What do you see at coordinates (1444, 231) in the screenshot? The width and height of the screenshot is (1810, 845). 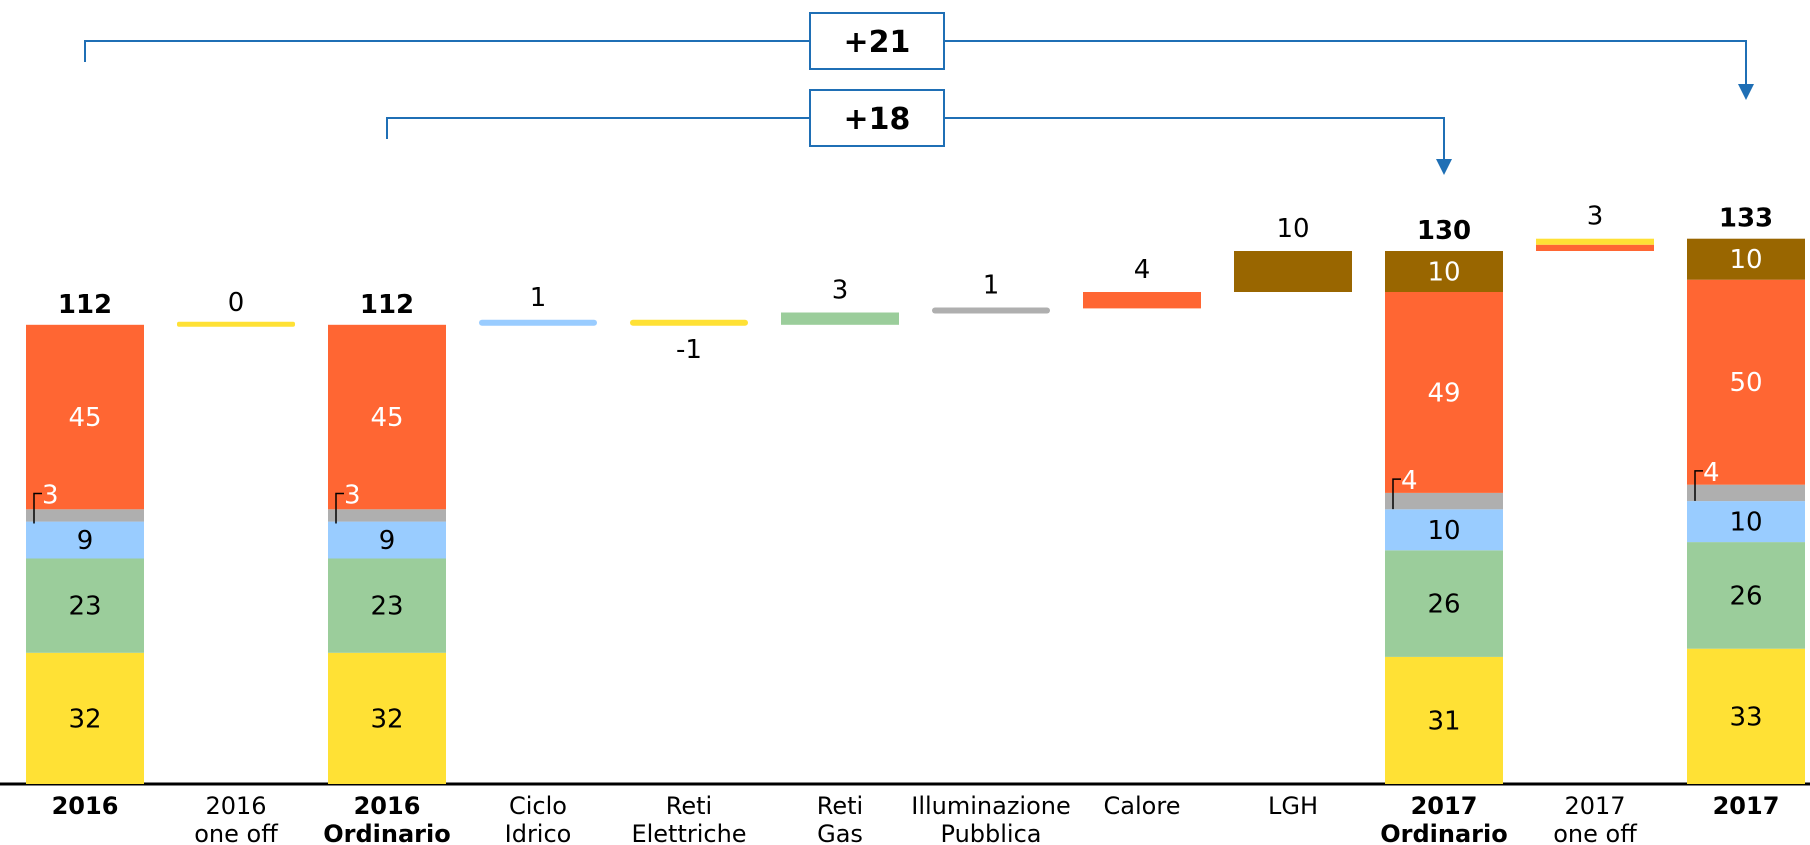 I see `bar-total-label: 130` at bounding box center [1444, 231].